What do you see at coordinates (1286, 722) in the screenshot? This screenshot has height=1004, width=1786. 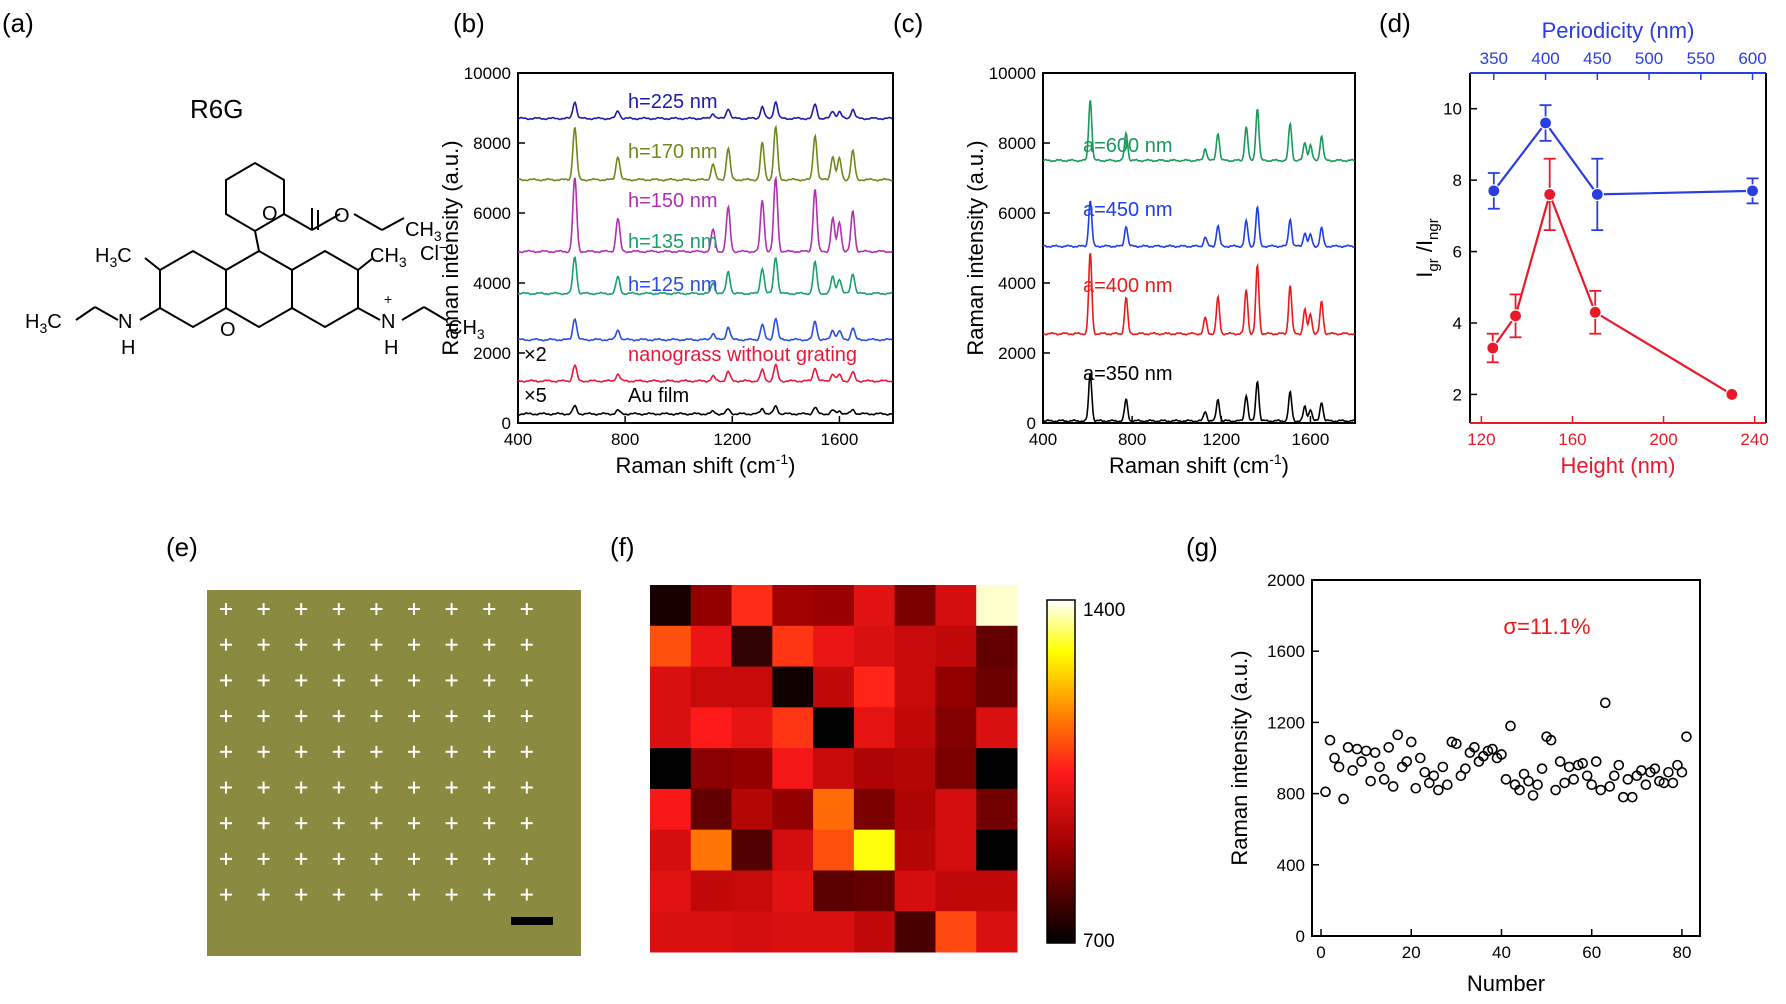 I see `y-tick-label: 1200` at bounding box center [1286, 722].